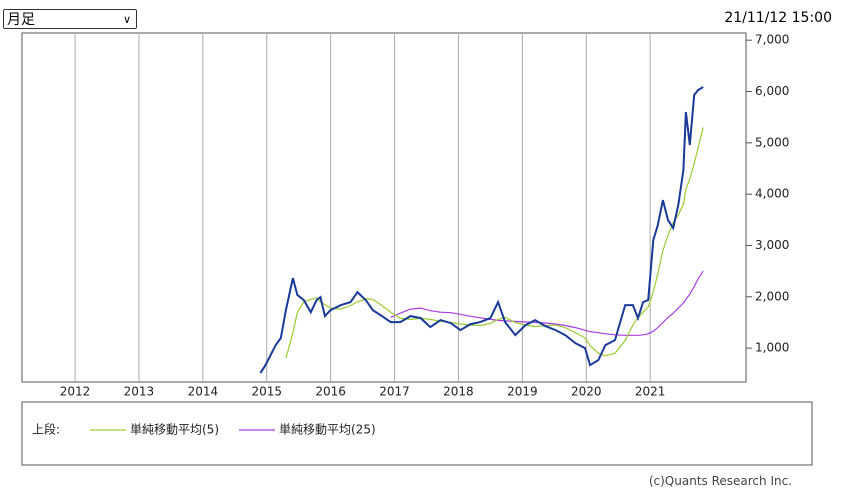 This screenshot has height=496, width=842. I want to click on y-tick-label: 4,000, so click(772, 194).